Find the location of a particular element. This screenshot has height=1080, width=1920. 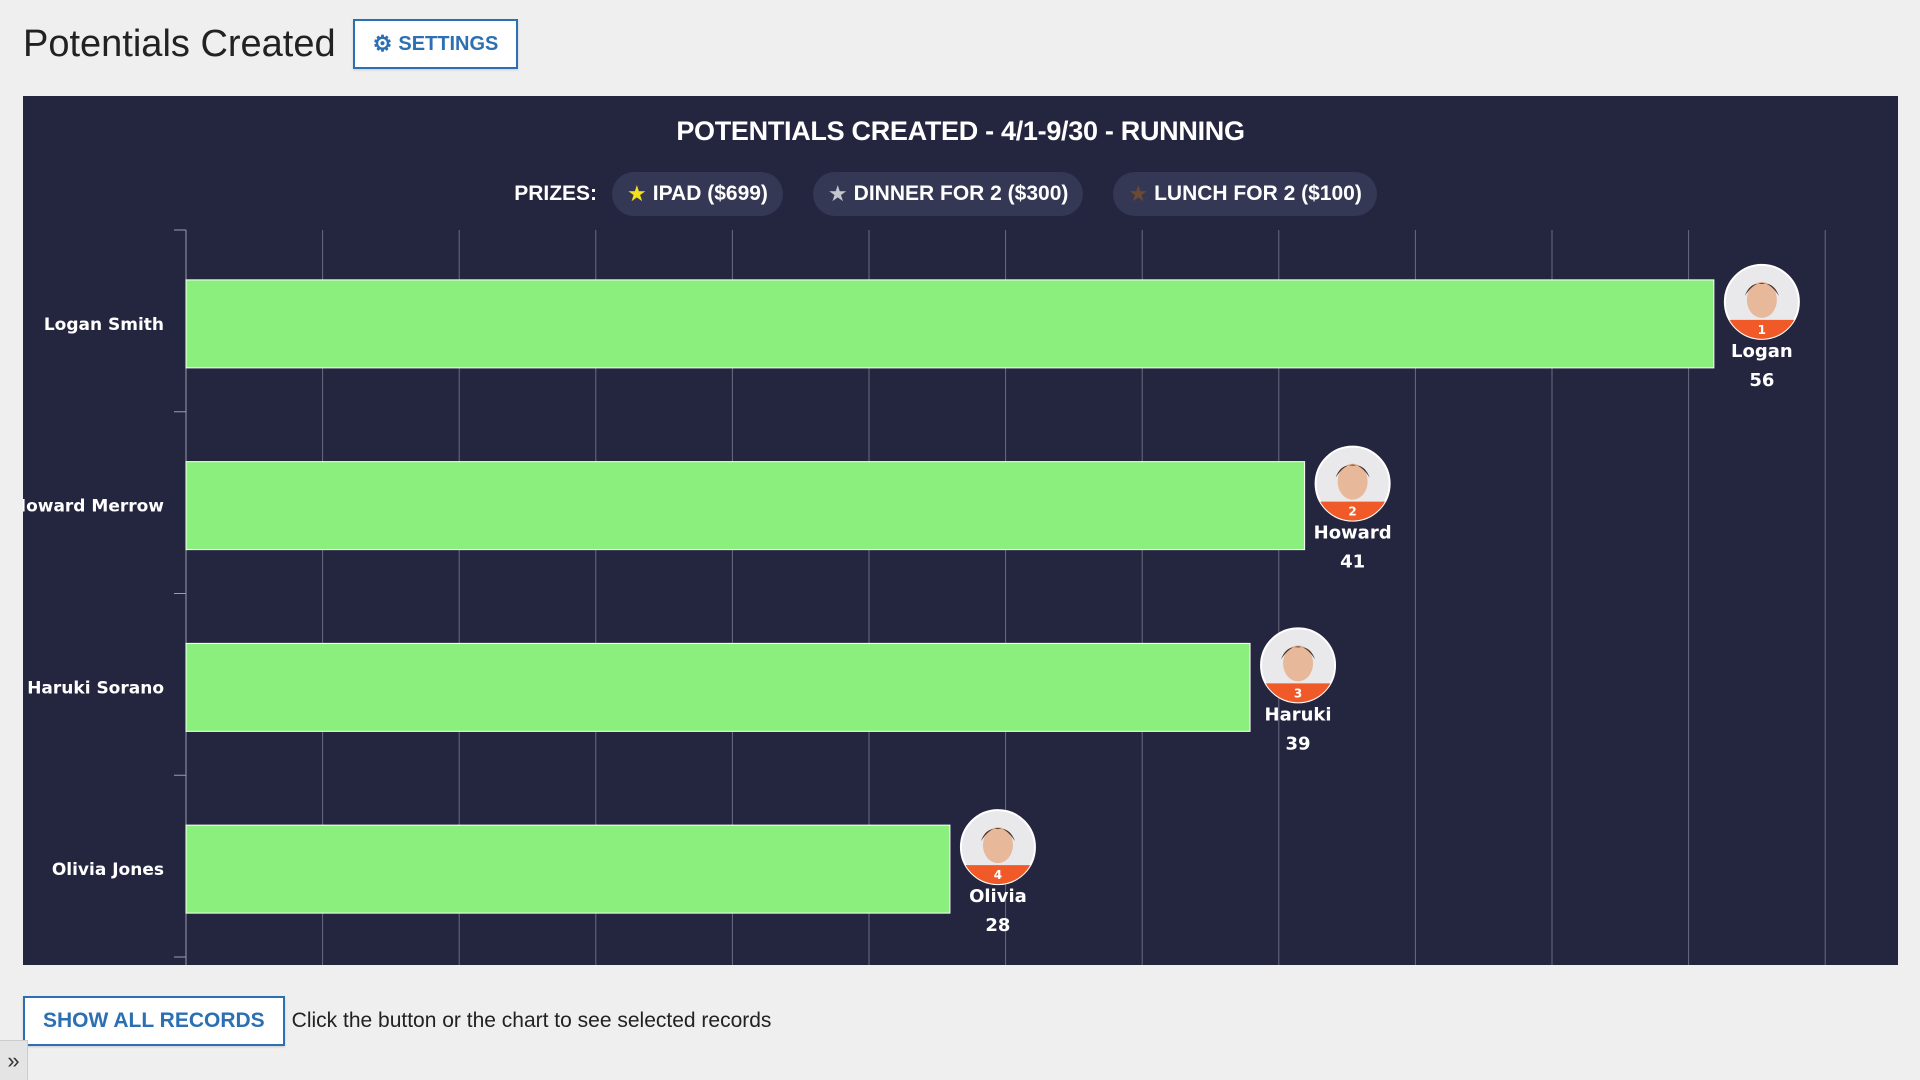

category-label: Logan Smith is located at coordinates (104, 325).